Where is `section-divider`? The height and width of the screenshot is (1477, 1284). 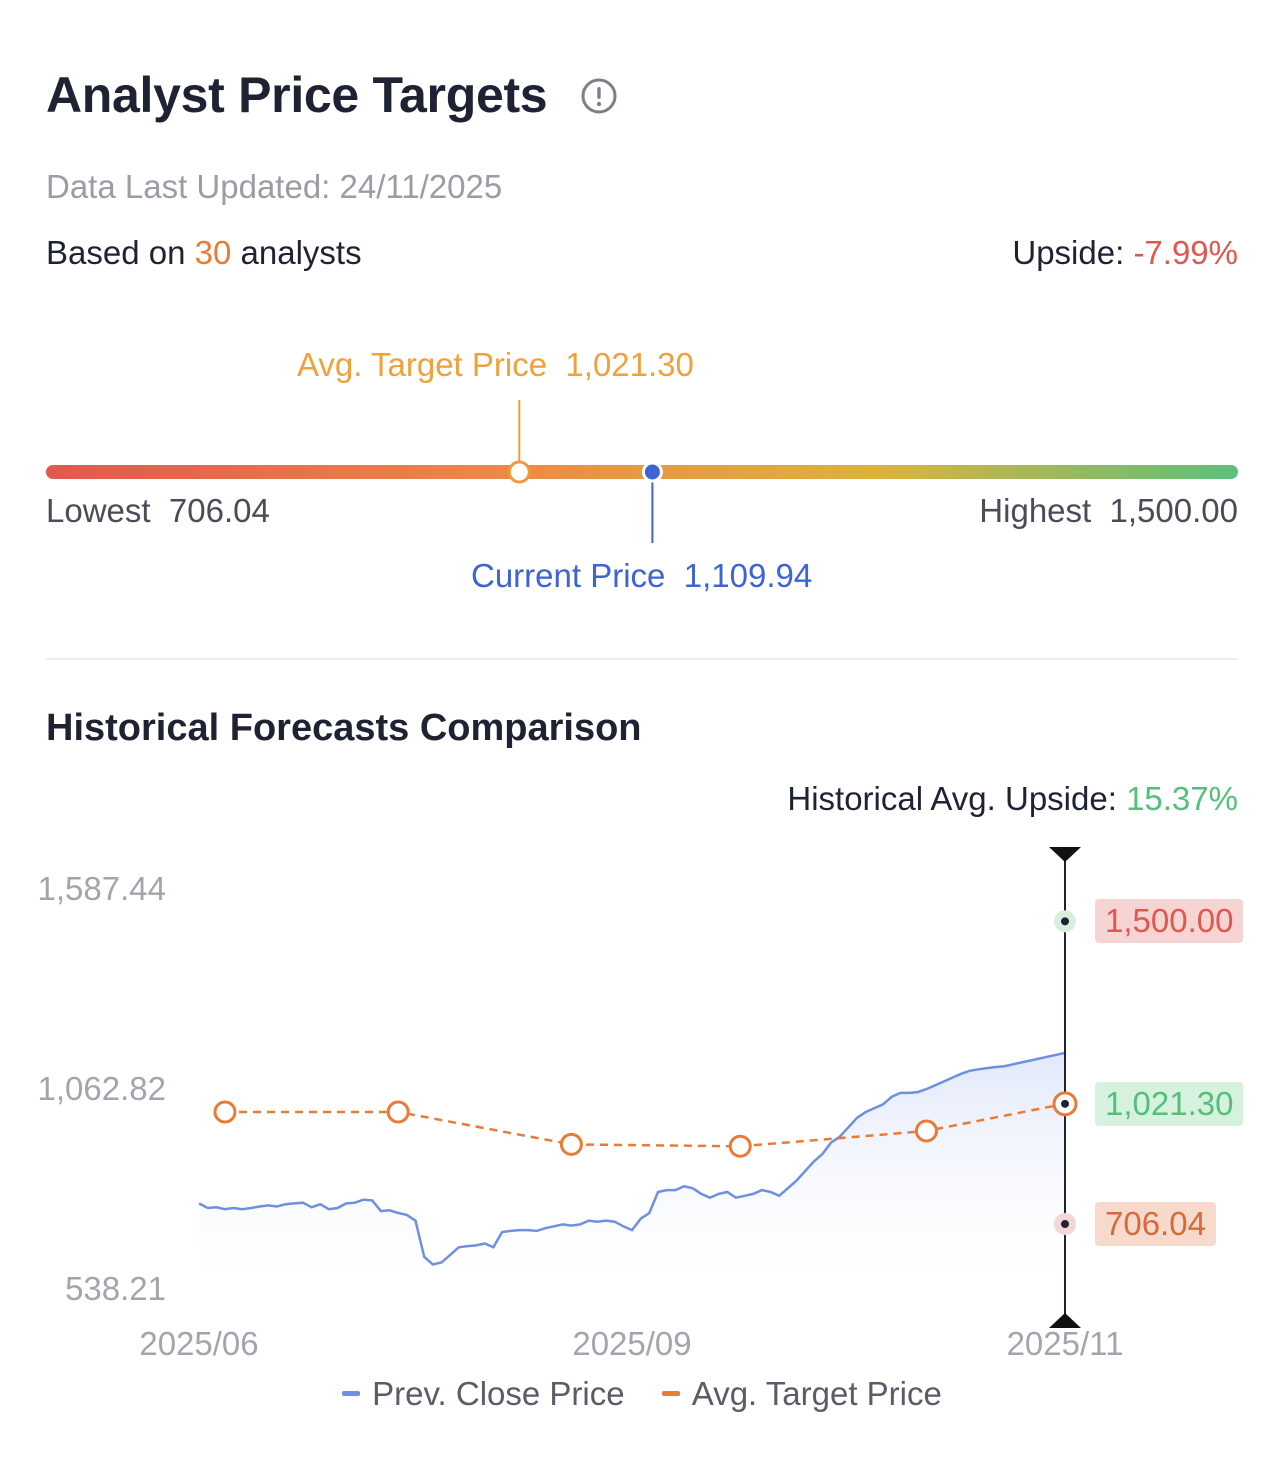 section-divider is located at coordinates (642, 659).